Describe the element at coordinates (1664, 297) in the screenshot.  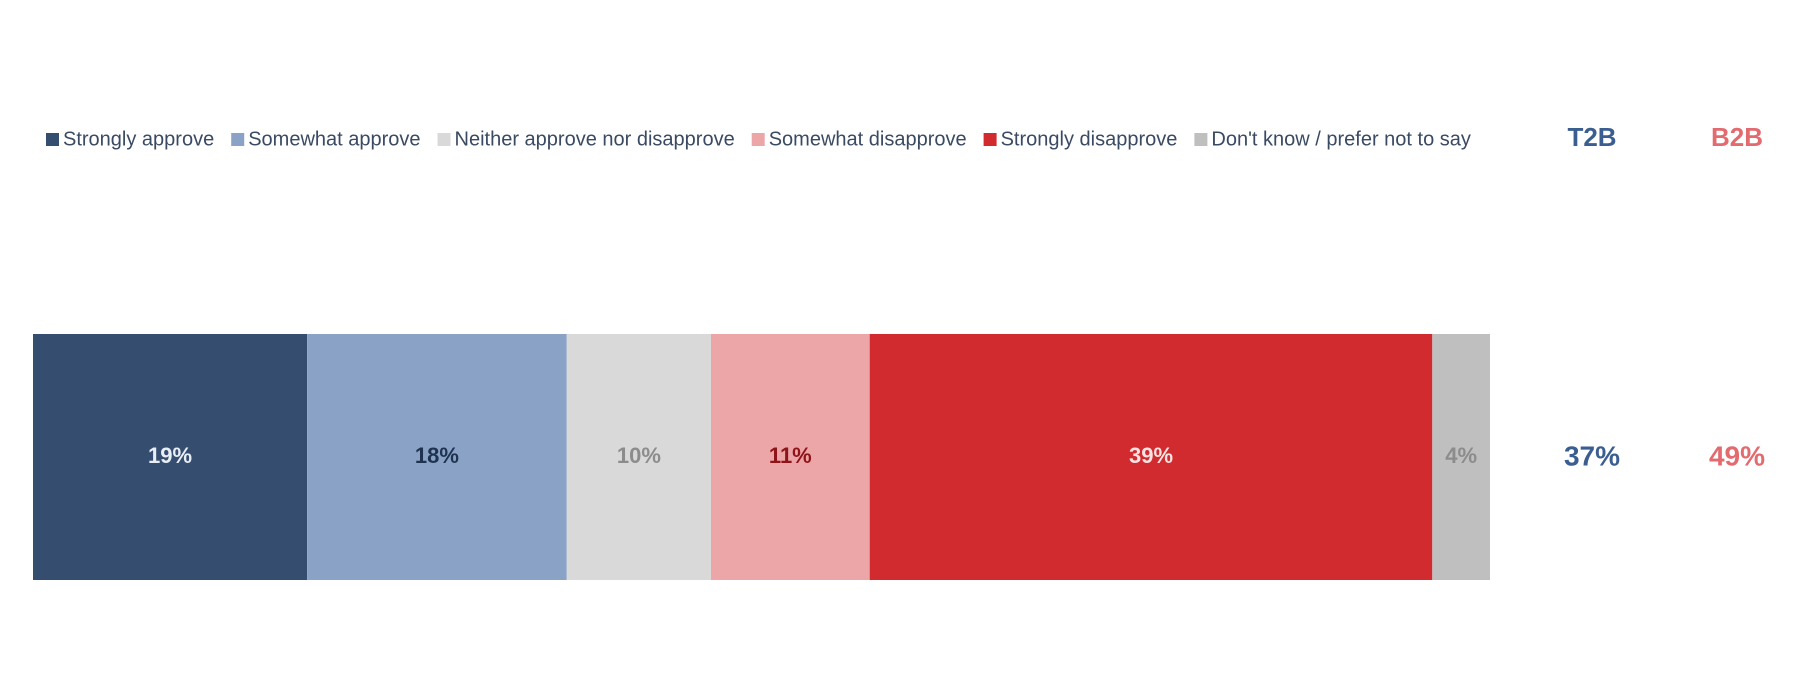
I see `summary-columns: T2B 37% B2B 49%` at that location.